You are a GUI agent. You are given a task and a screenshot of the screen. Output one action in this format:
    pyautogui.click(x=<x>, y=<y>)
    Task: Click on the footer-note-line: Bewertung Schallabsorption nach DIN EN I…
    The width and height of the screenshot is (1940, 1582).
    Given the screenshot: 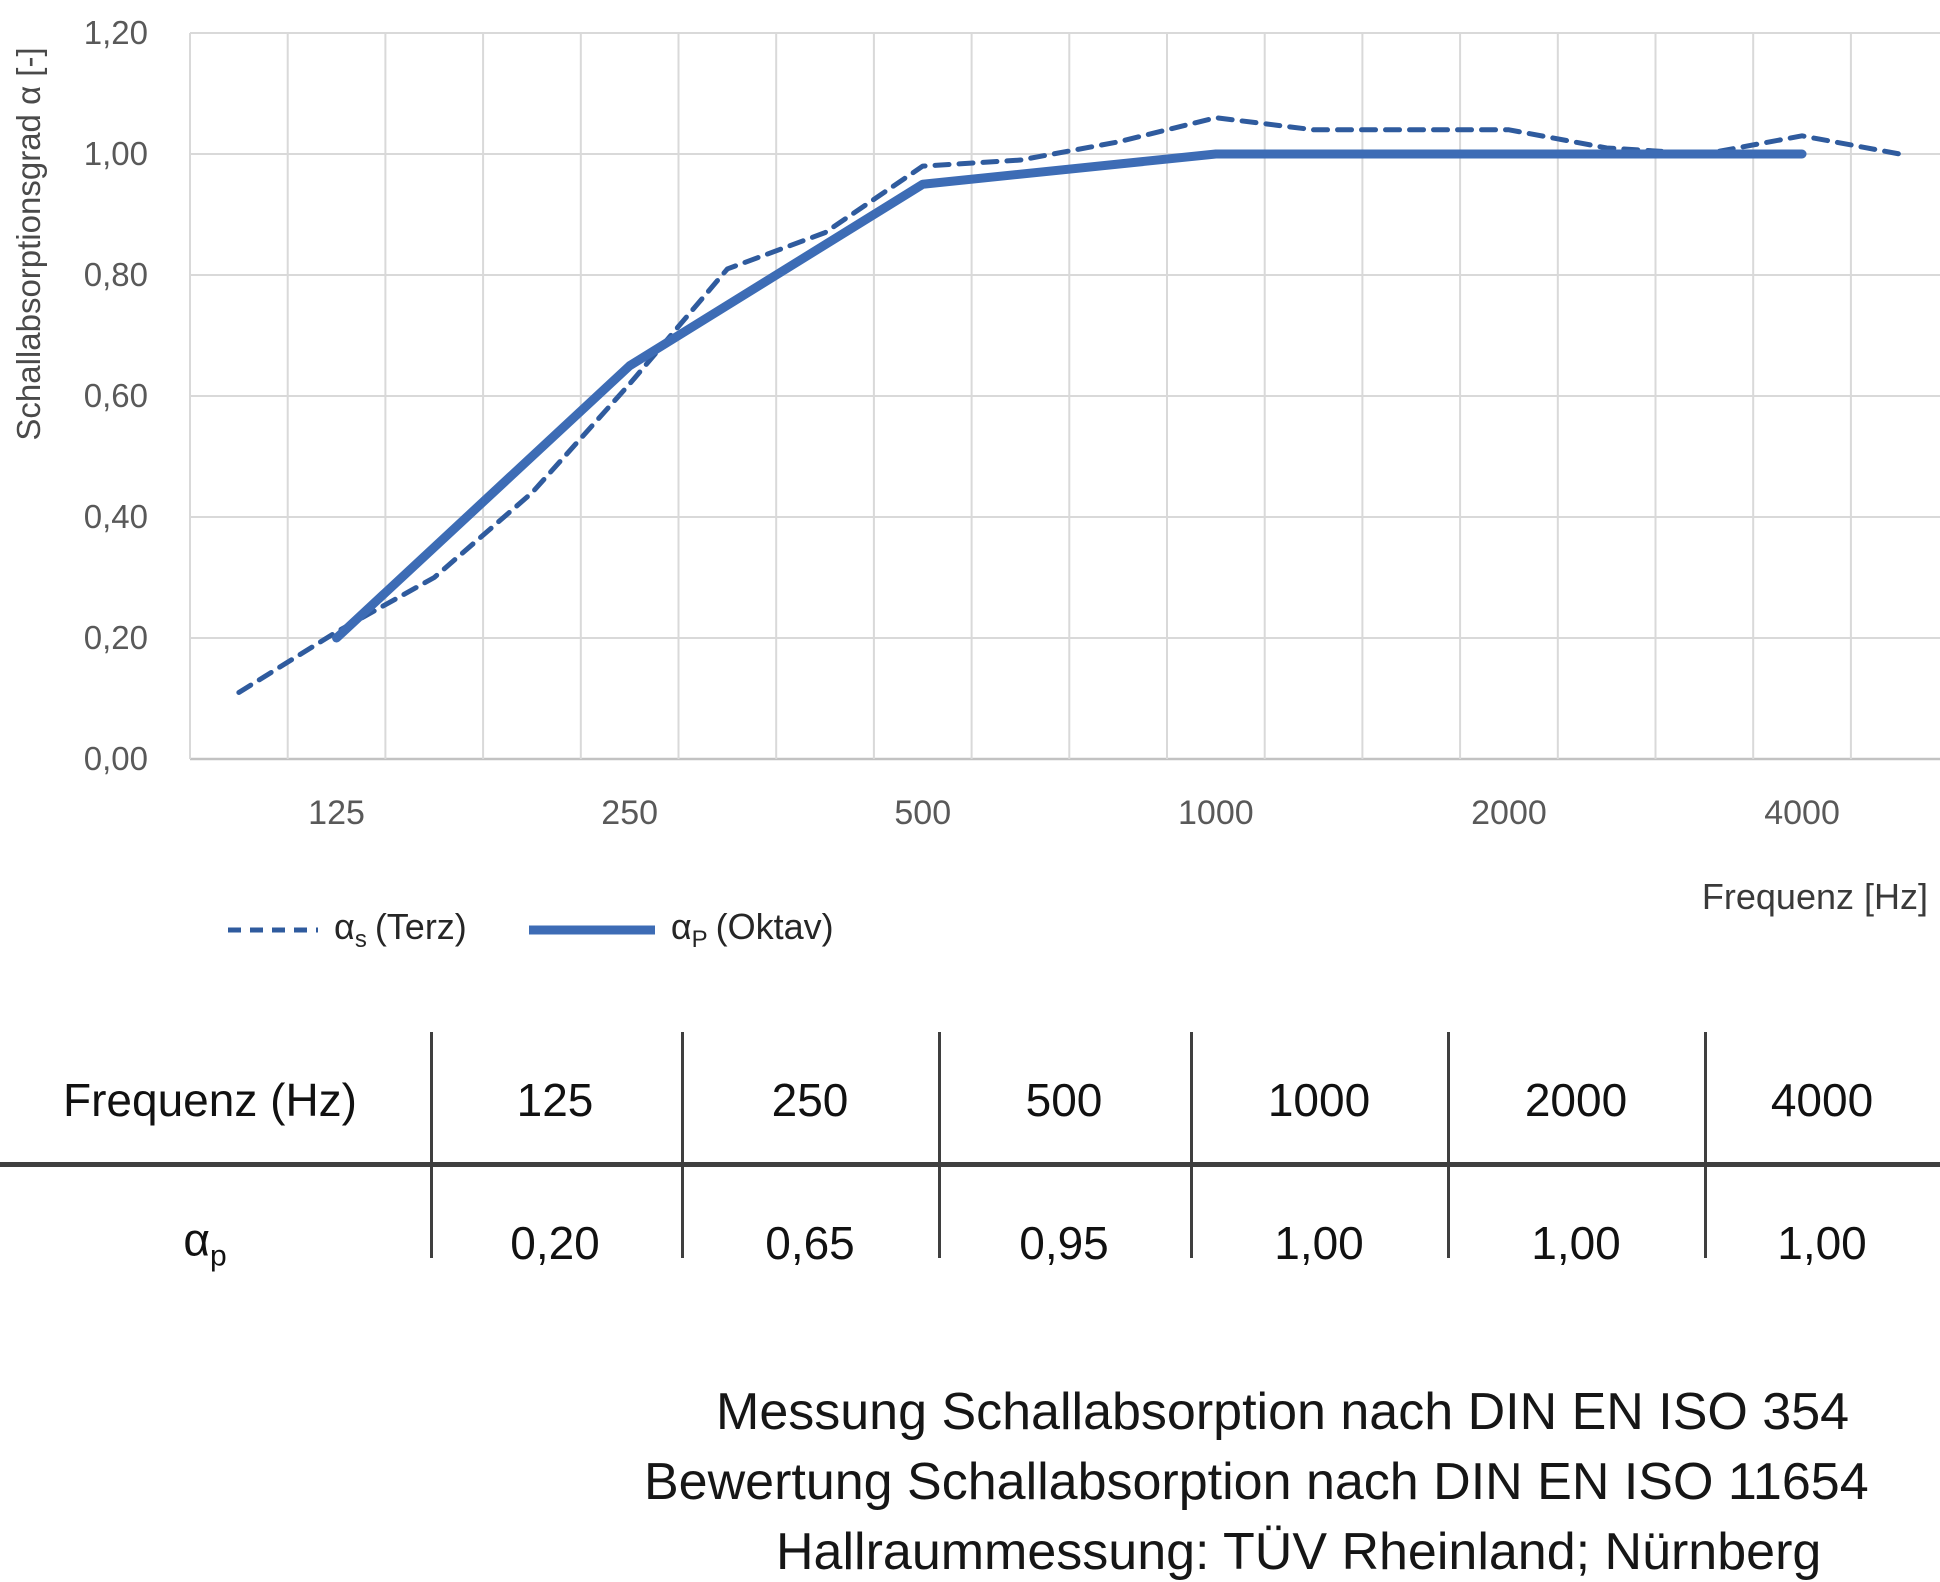 What is the action you would take?
    pyautogui.click(x=1256, y=1482)
    